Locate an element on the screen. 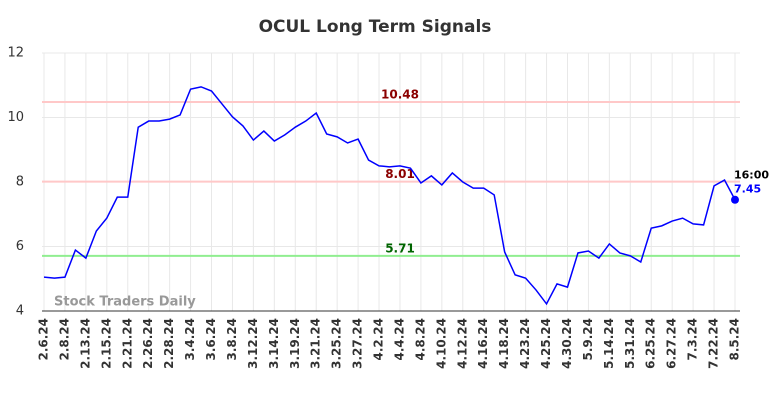 The image size is (784, 398). x-tick-label: 6.27.24 is located at coordinates (672, 343).